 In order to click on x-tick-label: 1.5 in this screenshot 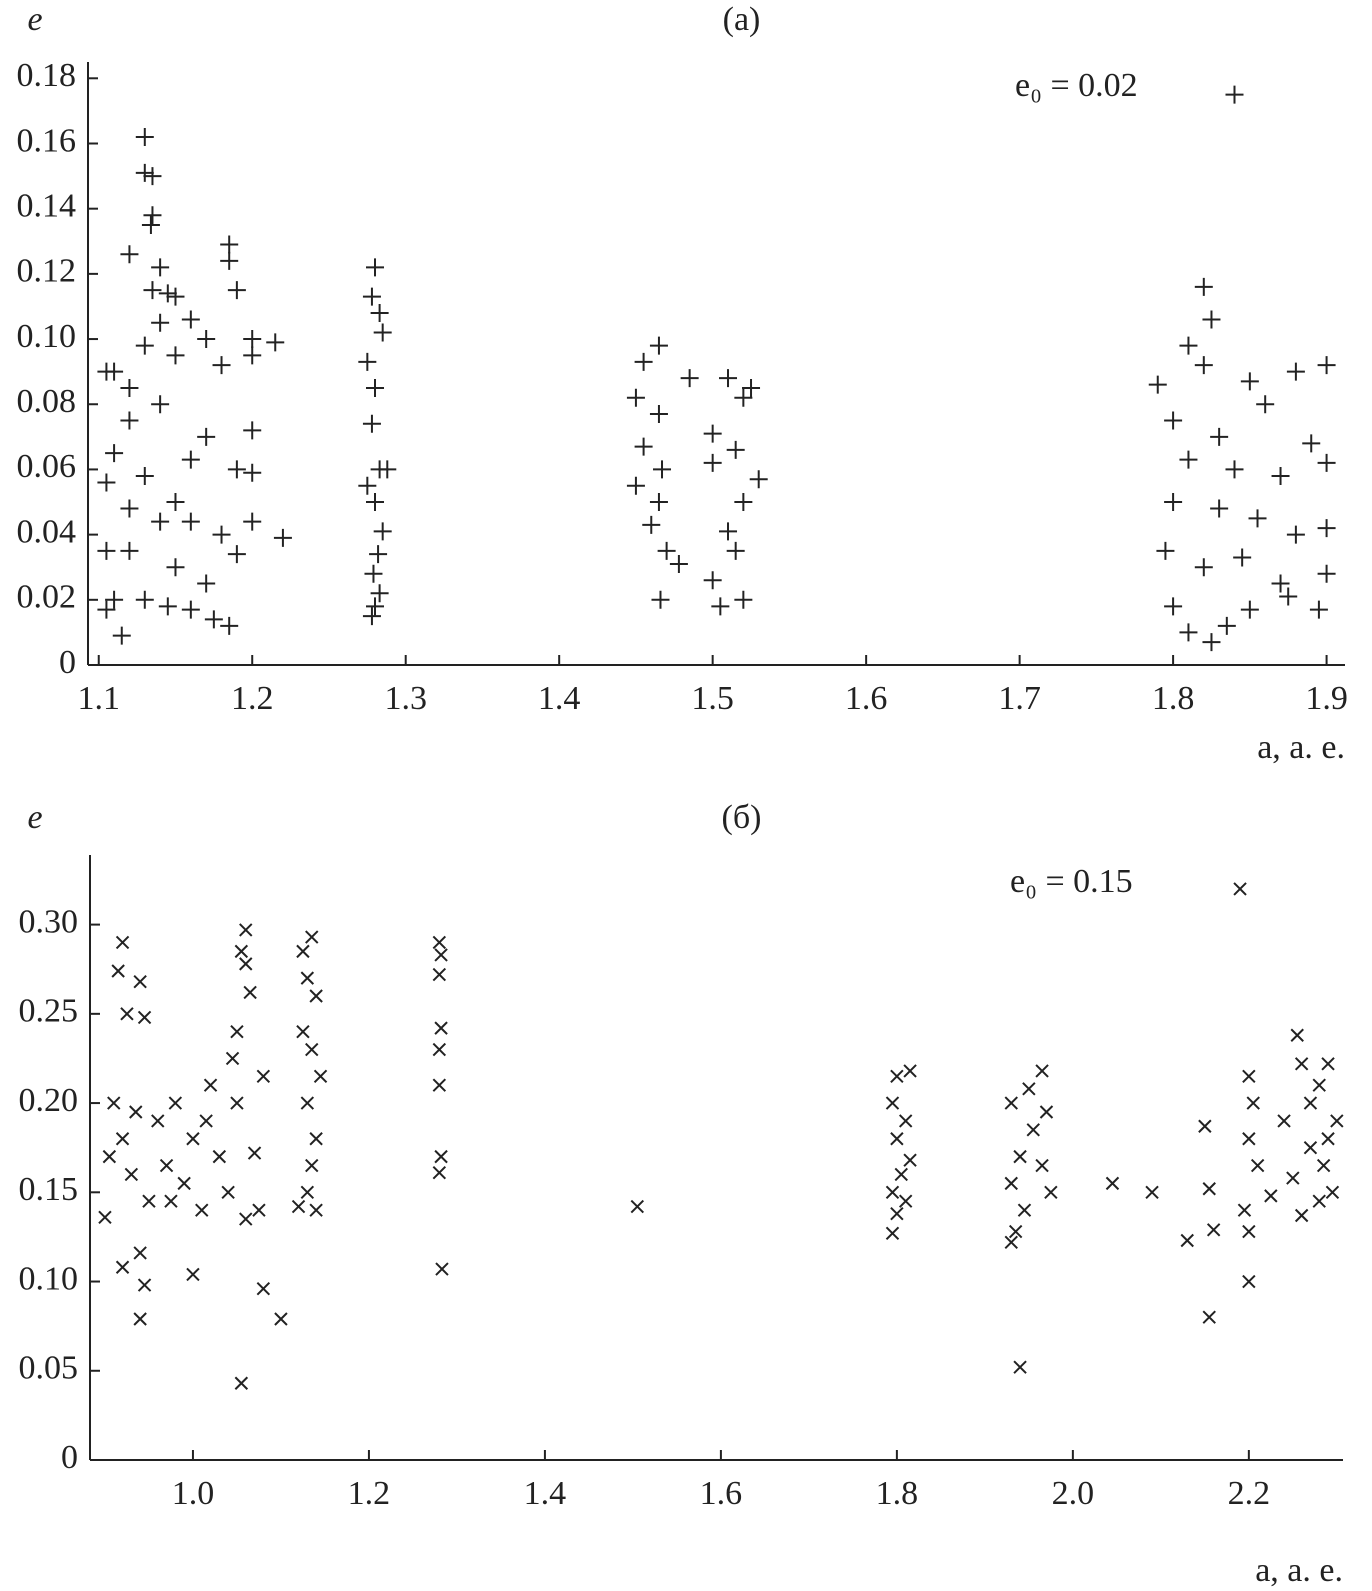, I will do `click(712, 698)`.